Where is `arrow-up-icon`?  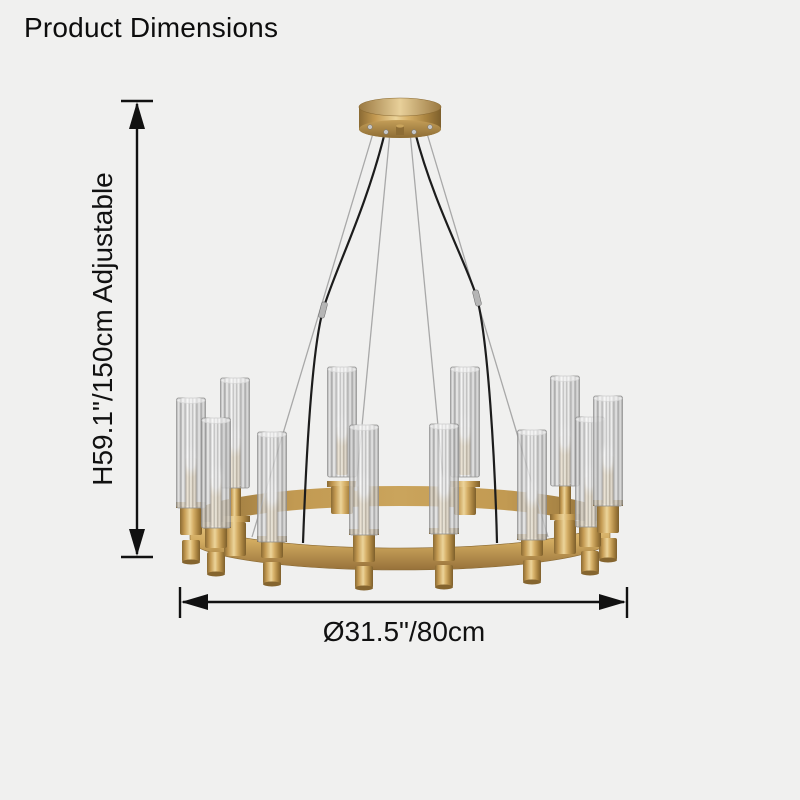 arrow-up-icon is located at coordinates (137, 115).